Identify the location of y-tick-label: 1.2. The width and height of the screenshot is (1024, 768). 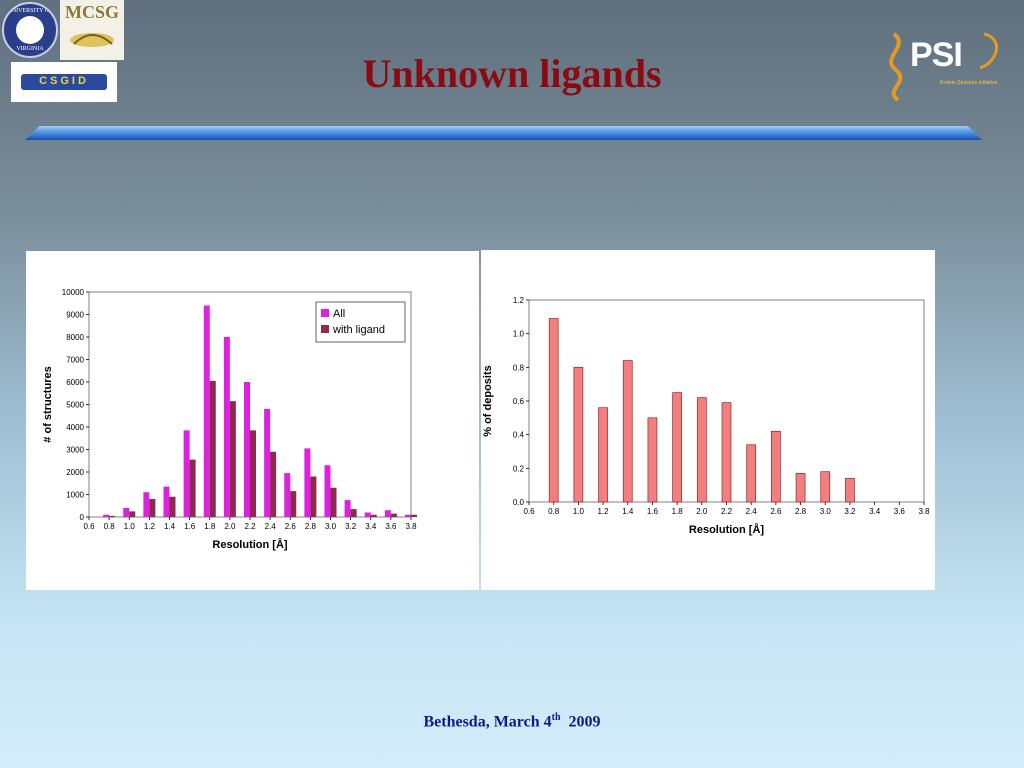
(519, 300).